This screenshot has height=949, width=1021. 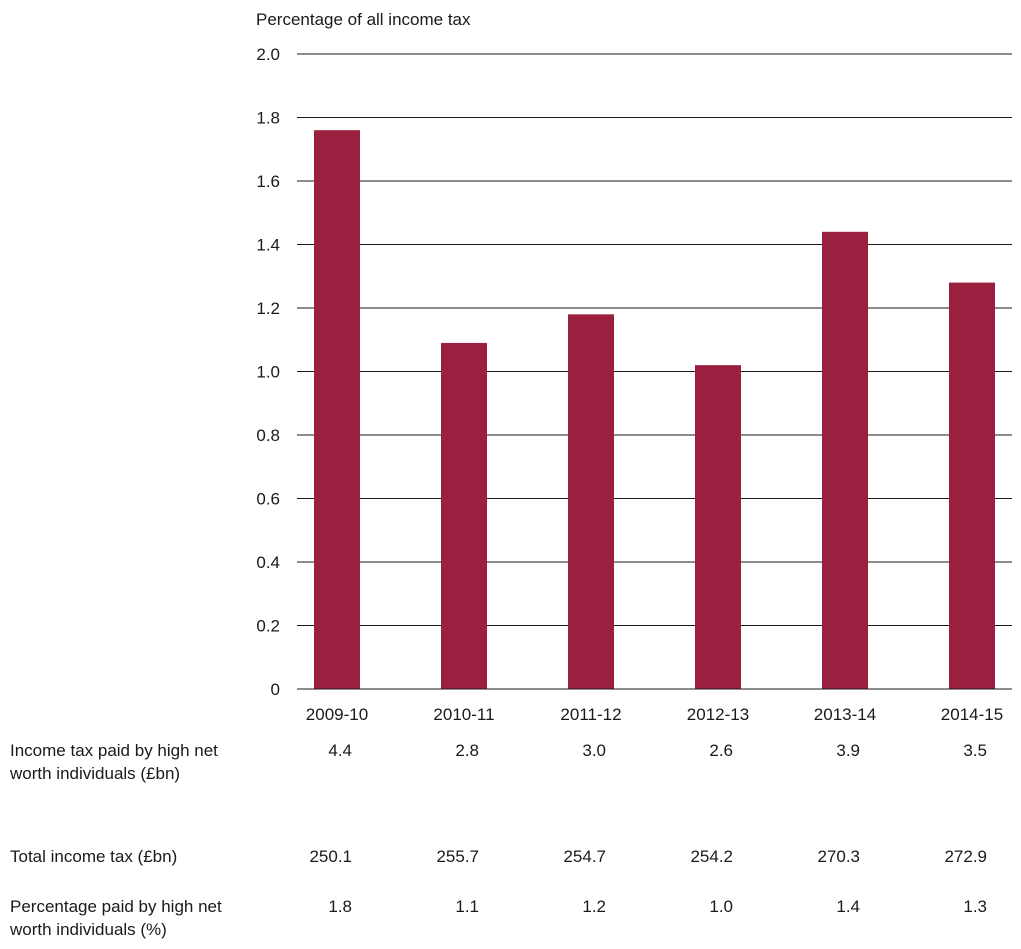 What do you see at coordinates (848, 906) in the screenshot?
I see `table-cell: 1.4` at bounding box center [848, 906].